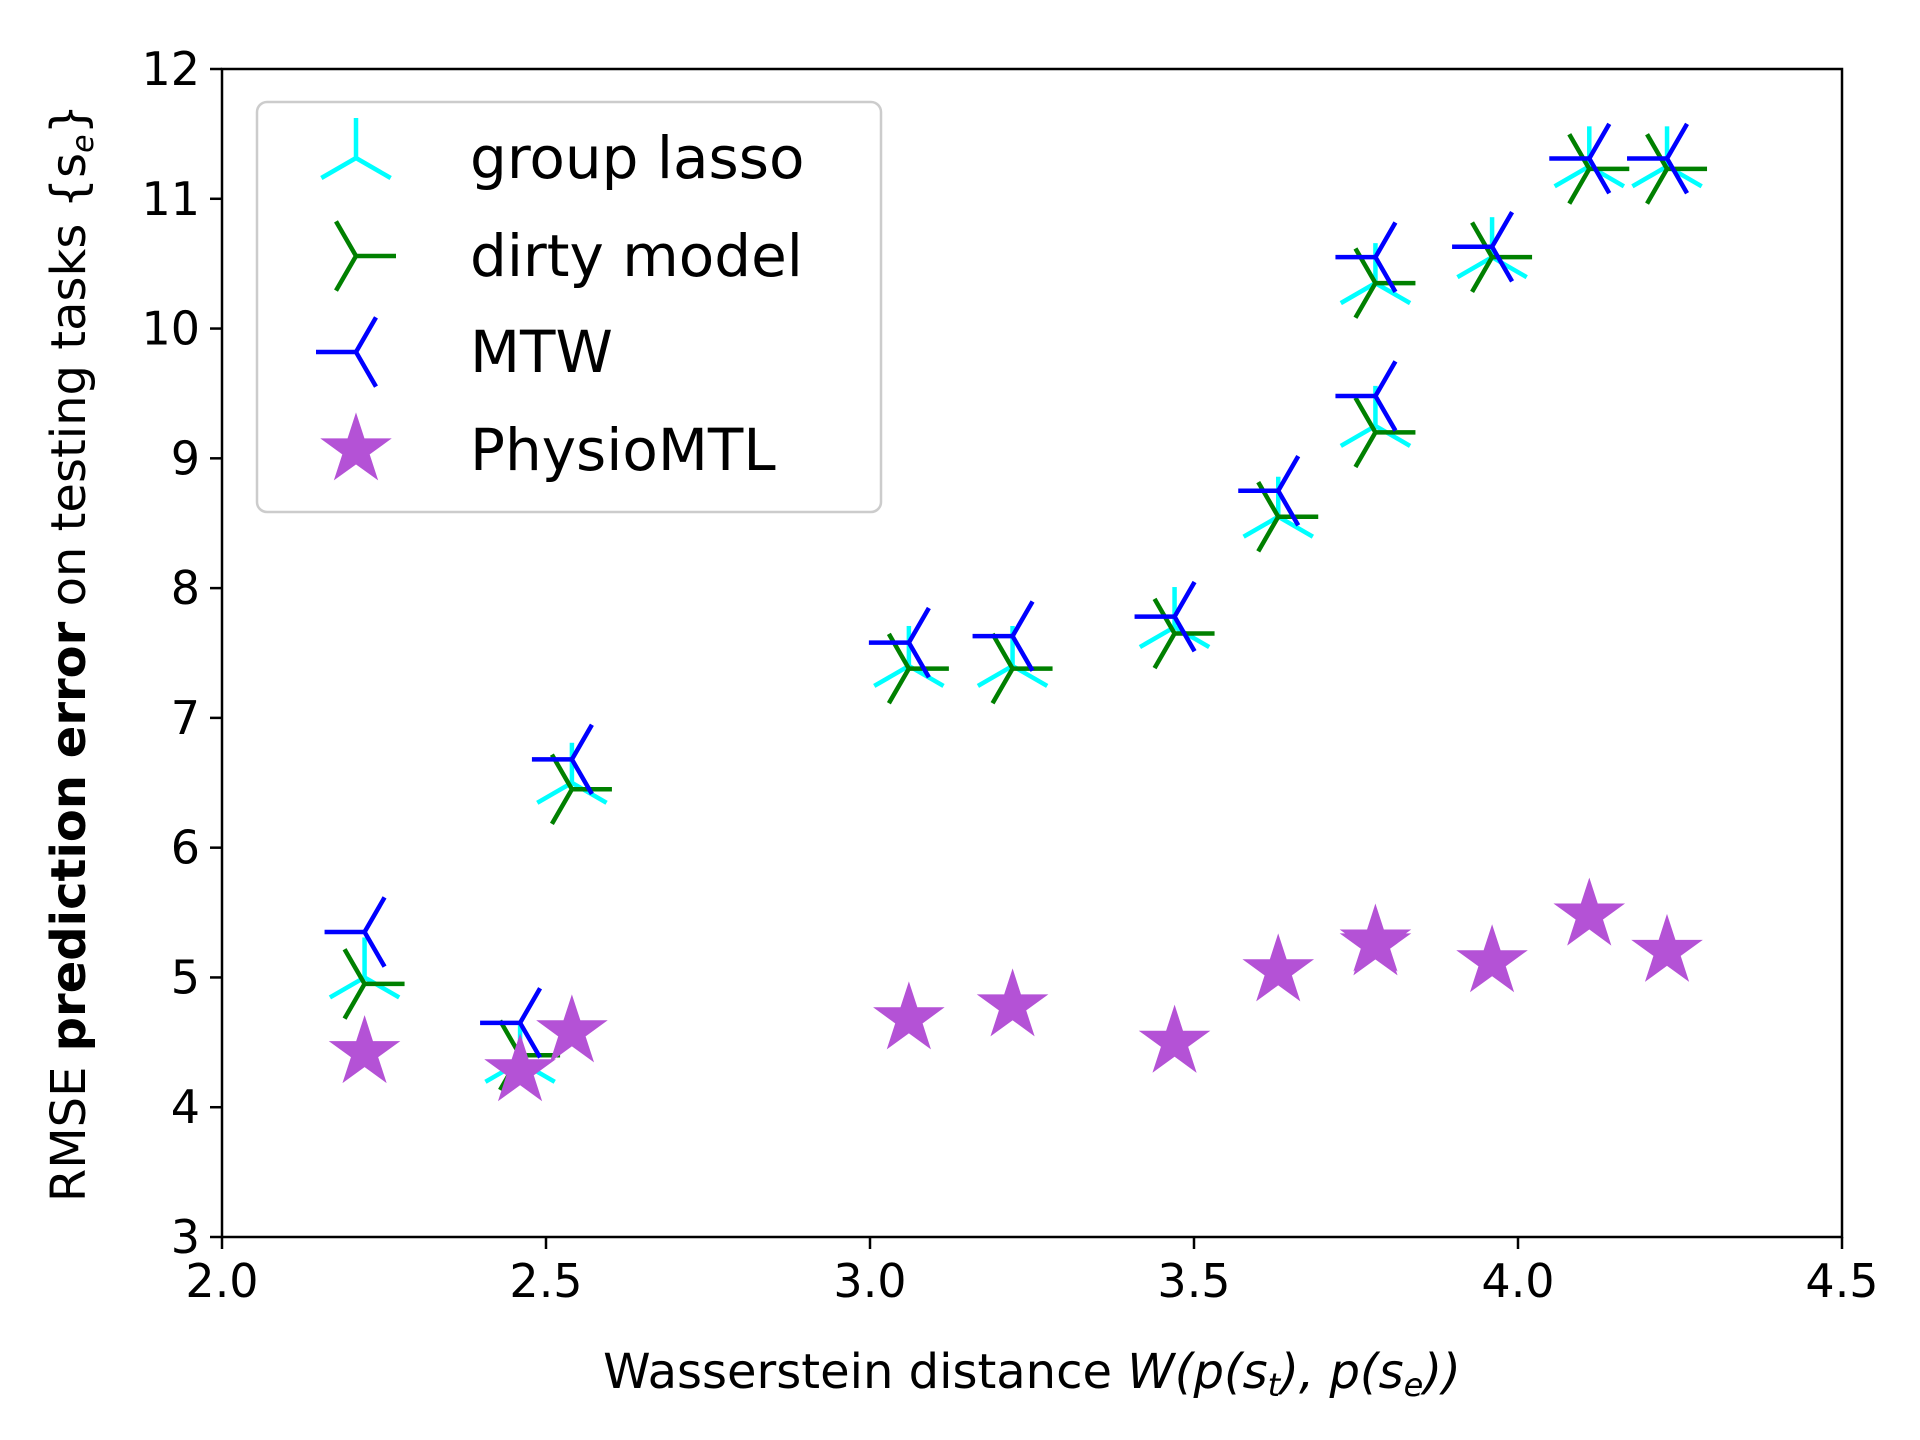  What do you see at coordinates (365, 256) in the screenshot?
I see `legend-marker-dirty-model` at bounding box center [365, 256].